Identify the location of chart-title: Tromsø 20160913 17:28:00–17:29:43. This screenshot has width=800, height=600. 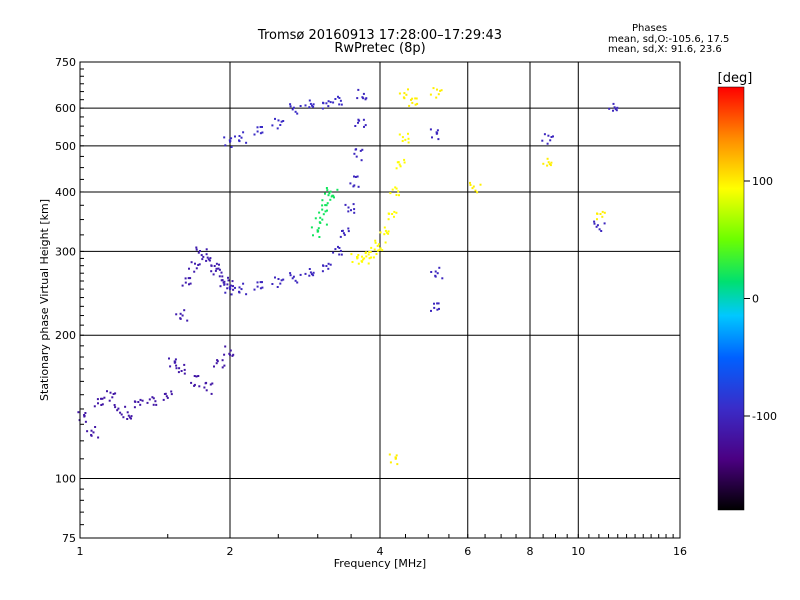
(380, 35).